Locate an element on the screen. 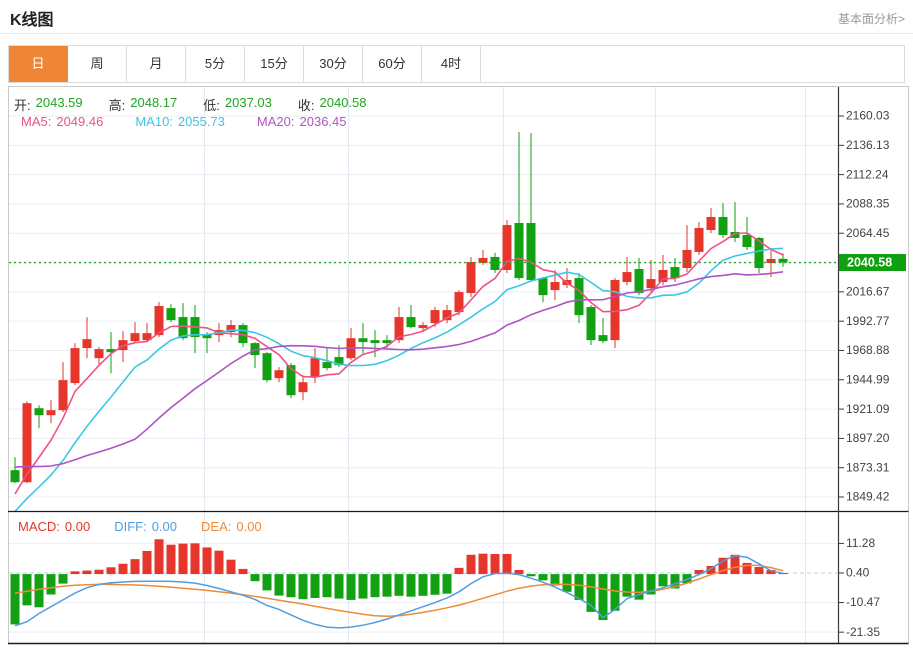 This screenshot has height=648, width=913. tab-60分: 60分 is located at coordinates (392, 64).